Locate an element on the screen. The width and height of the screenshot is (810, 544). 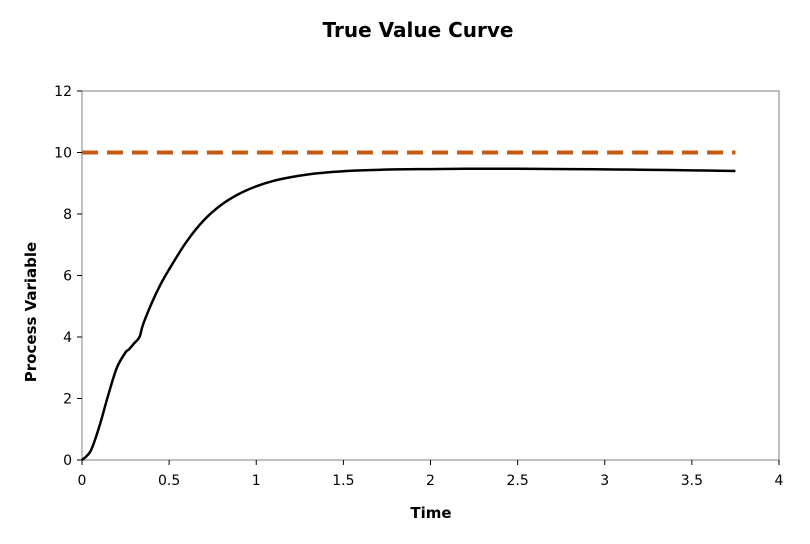
y-tick-label: 0 is located at coordinates (67, 461).